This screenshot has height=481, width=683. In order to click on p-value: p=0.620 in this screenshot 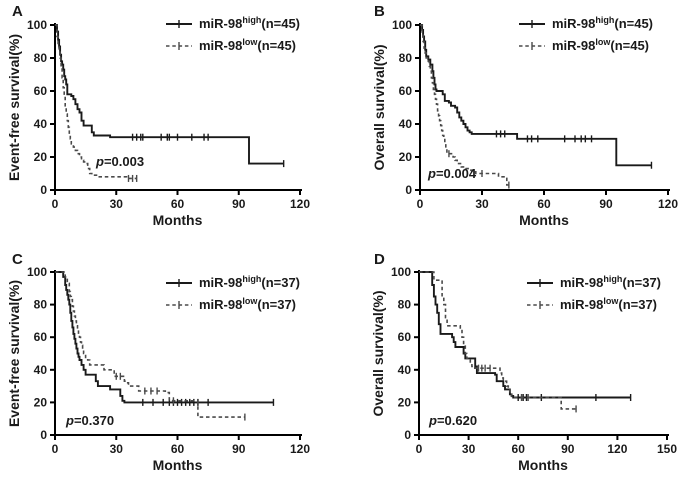, I will do `click(452, 420)`.